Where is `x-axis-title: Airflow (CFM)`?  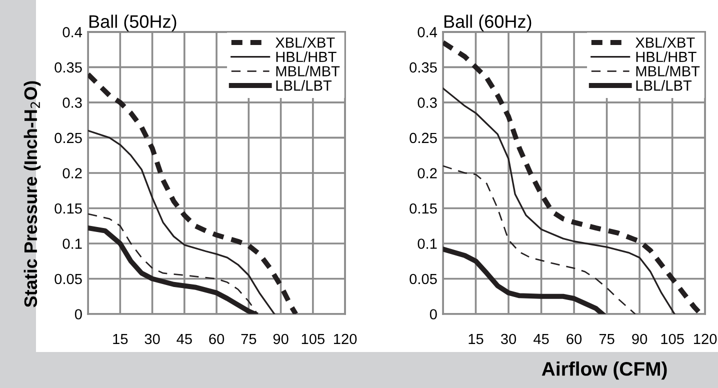
x-axis-title: Airflow (CFM) is located at coordinates (604, 370).